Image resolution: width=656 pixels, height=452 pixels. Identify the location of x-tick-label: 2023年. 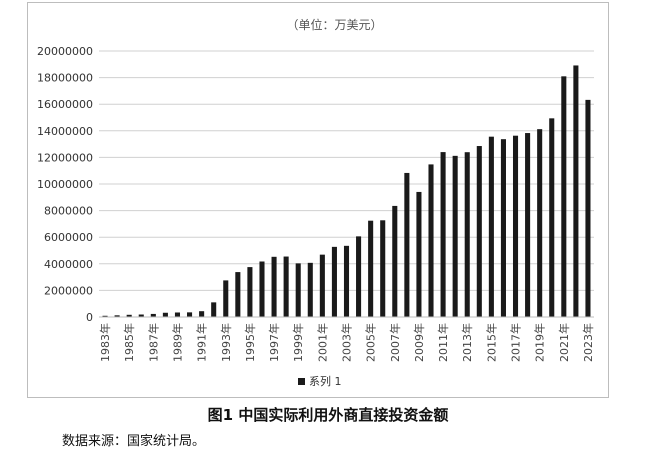
(588, 342).